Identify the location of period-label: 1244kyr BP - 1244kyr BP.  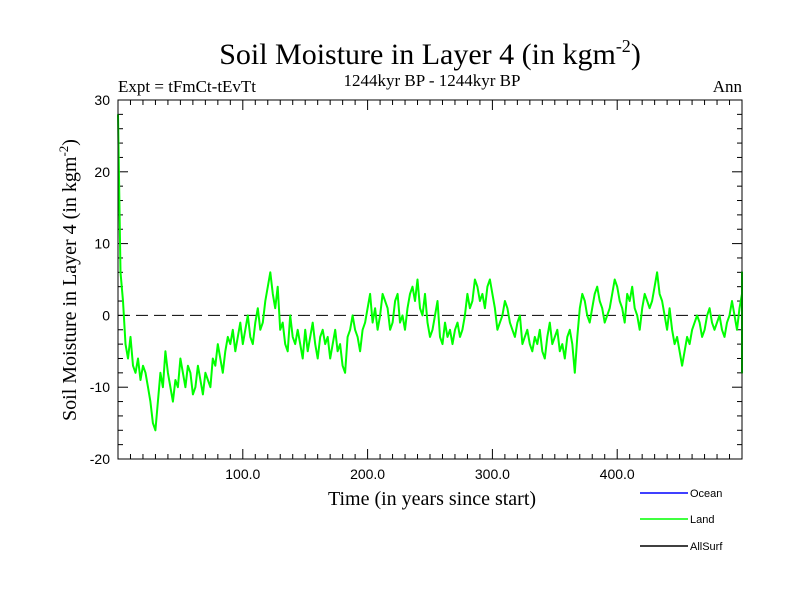
(432, 80).